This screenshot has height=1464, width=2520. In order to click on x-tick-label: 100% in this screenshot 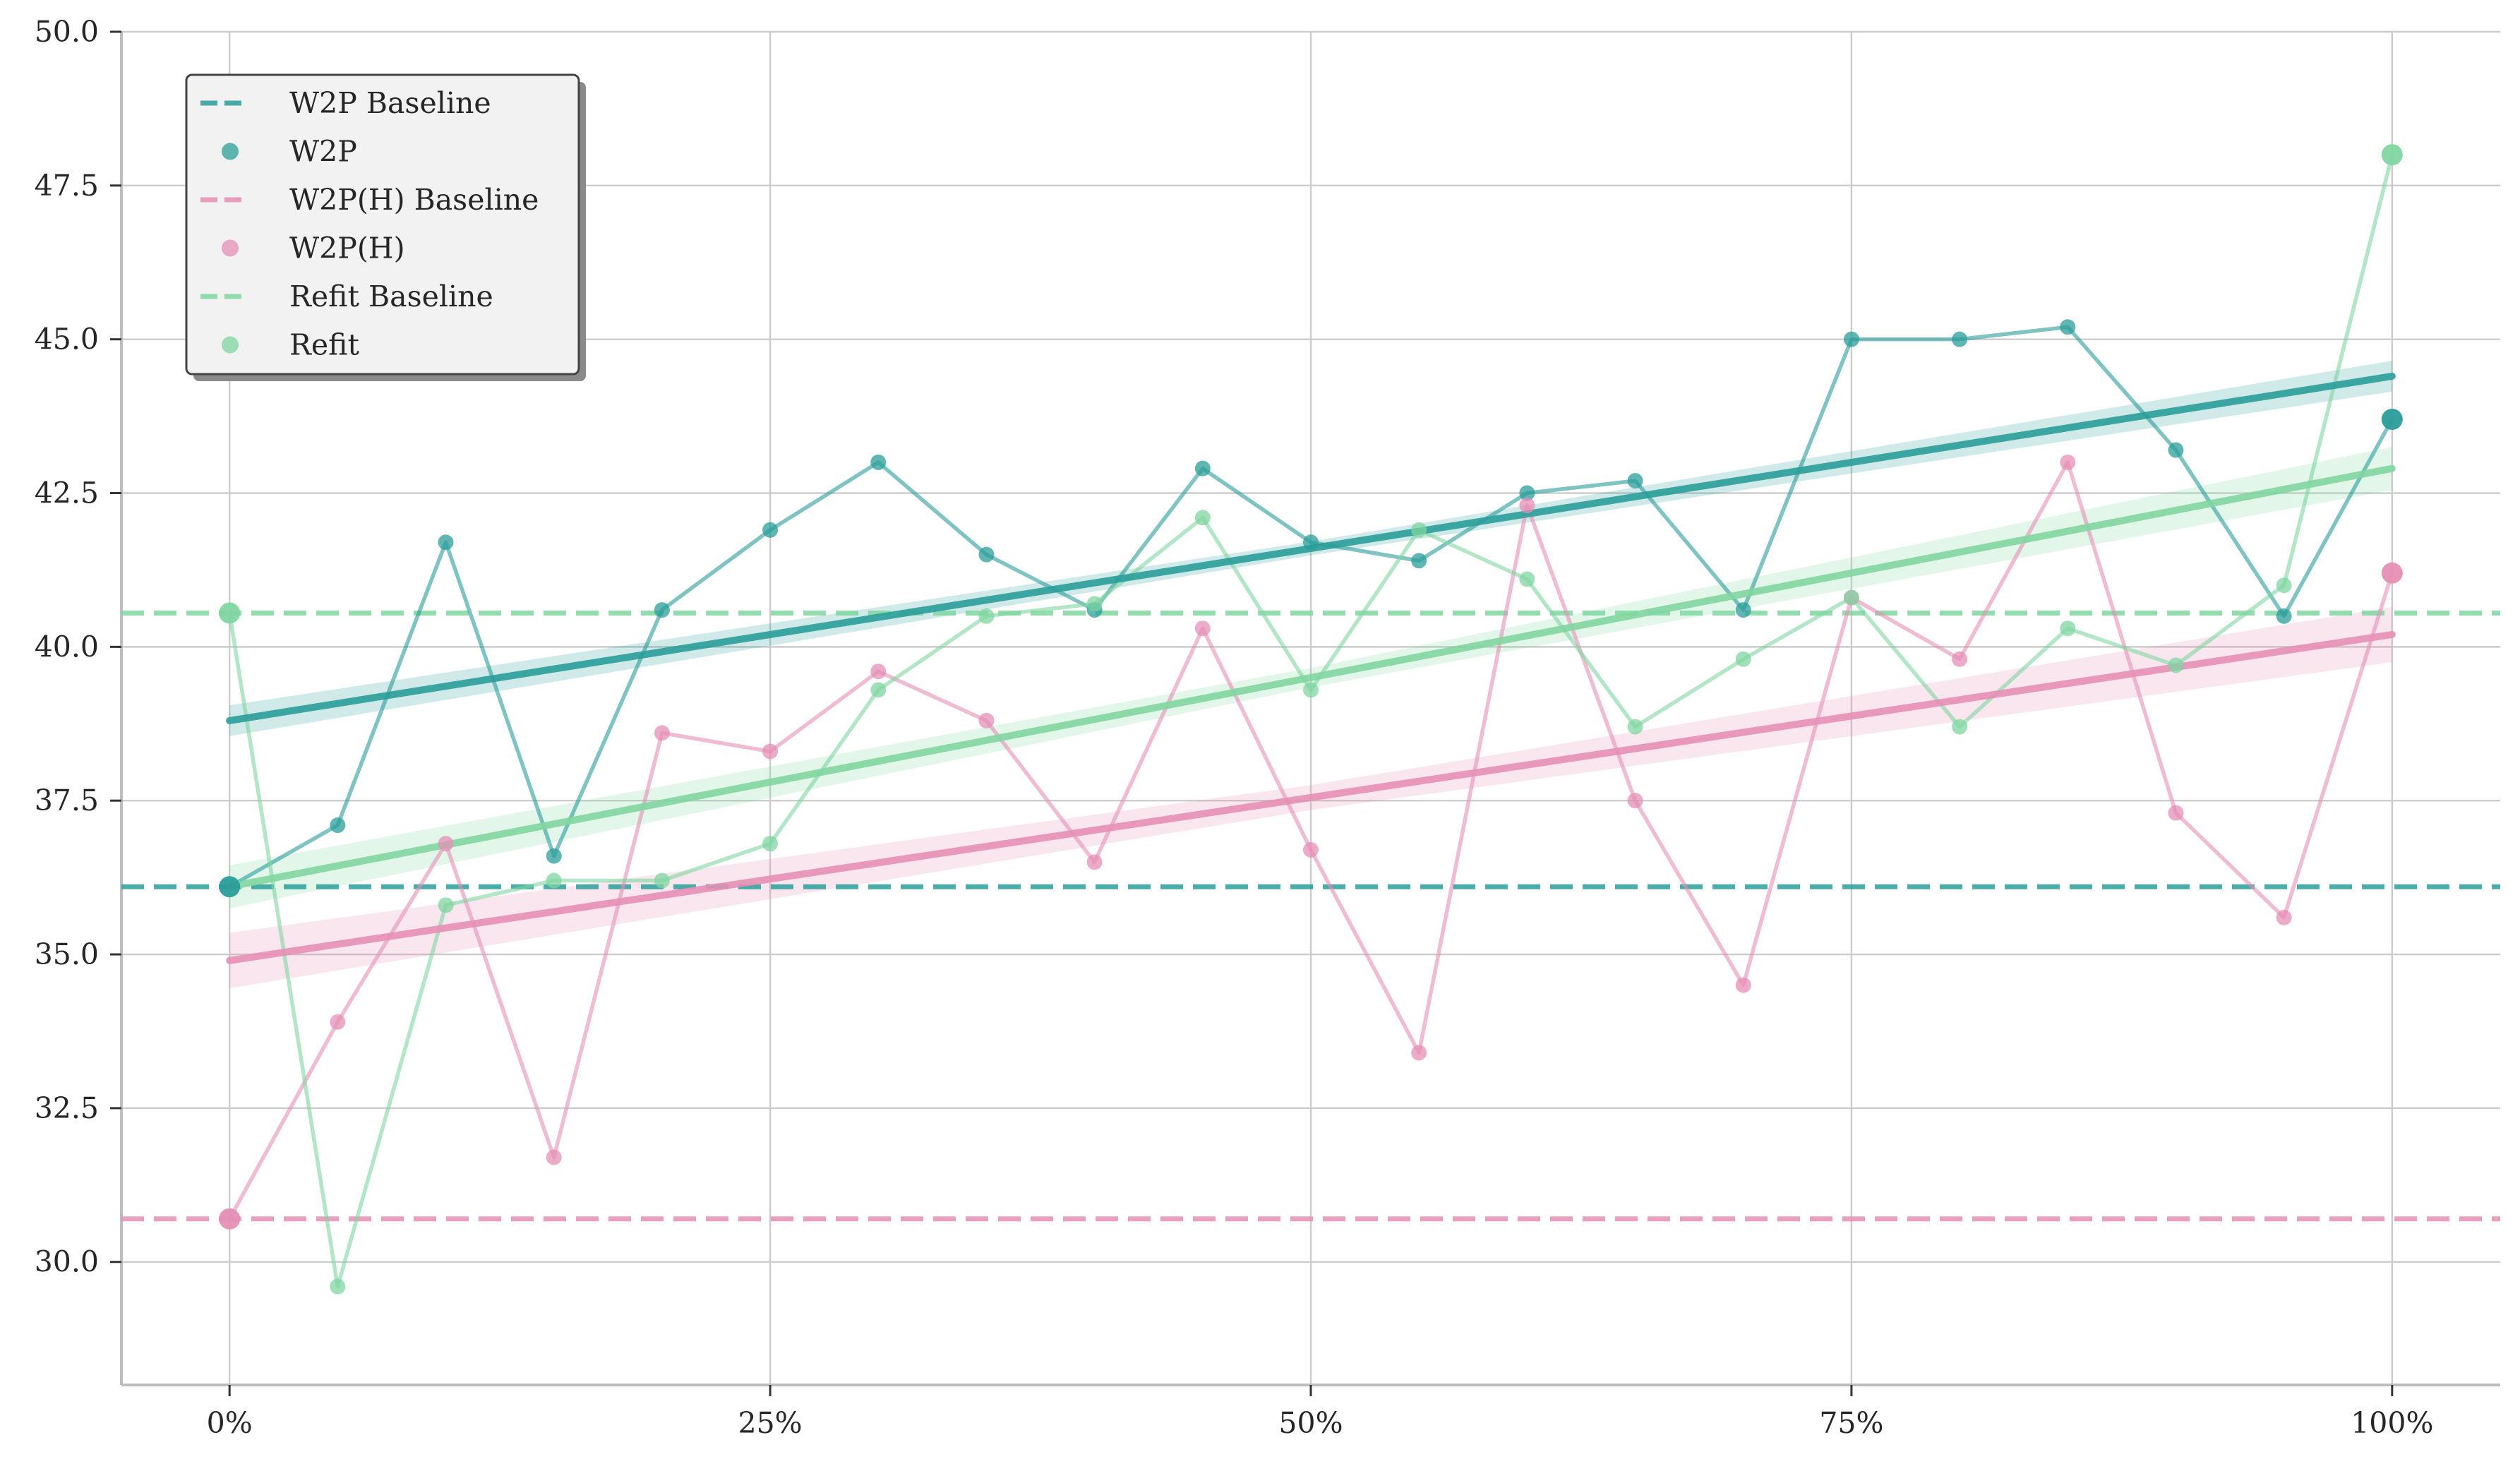, I will do `click(2392, 1423)`.